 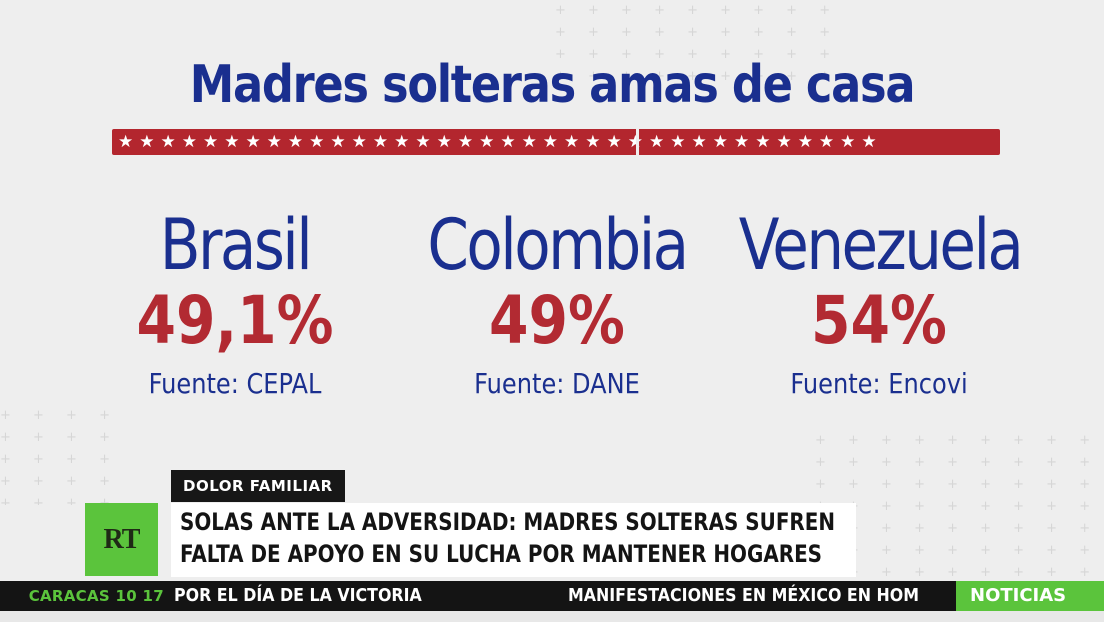 What do you see at coordinates (298, 595) in the screenshot?
I see `ticker-item: POR EL DÍA DE LA VICTORIA` at bounding box center [298, 595].